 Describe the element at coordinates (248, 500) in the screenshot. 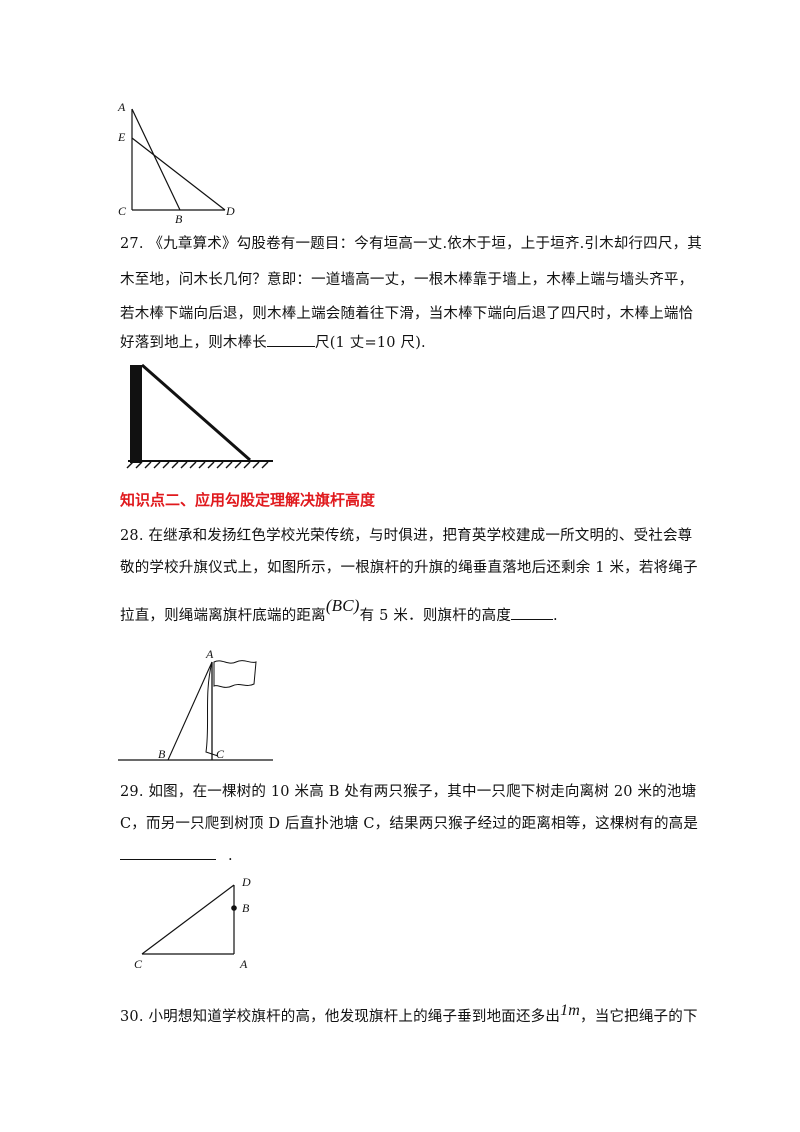

I see `section-heading: 知识点二、应用勾股定理解决旗杆高度` at that location.